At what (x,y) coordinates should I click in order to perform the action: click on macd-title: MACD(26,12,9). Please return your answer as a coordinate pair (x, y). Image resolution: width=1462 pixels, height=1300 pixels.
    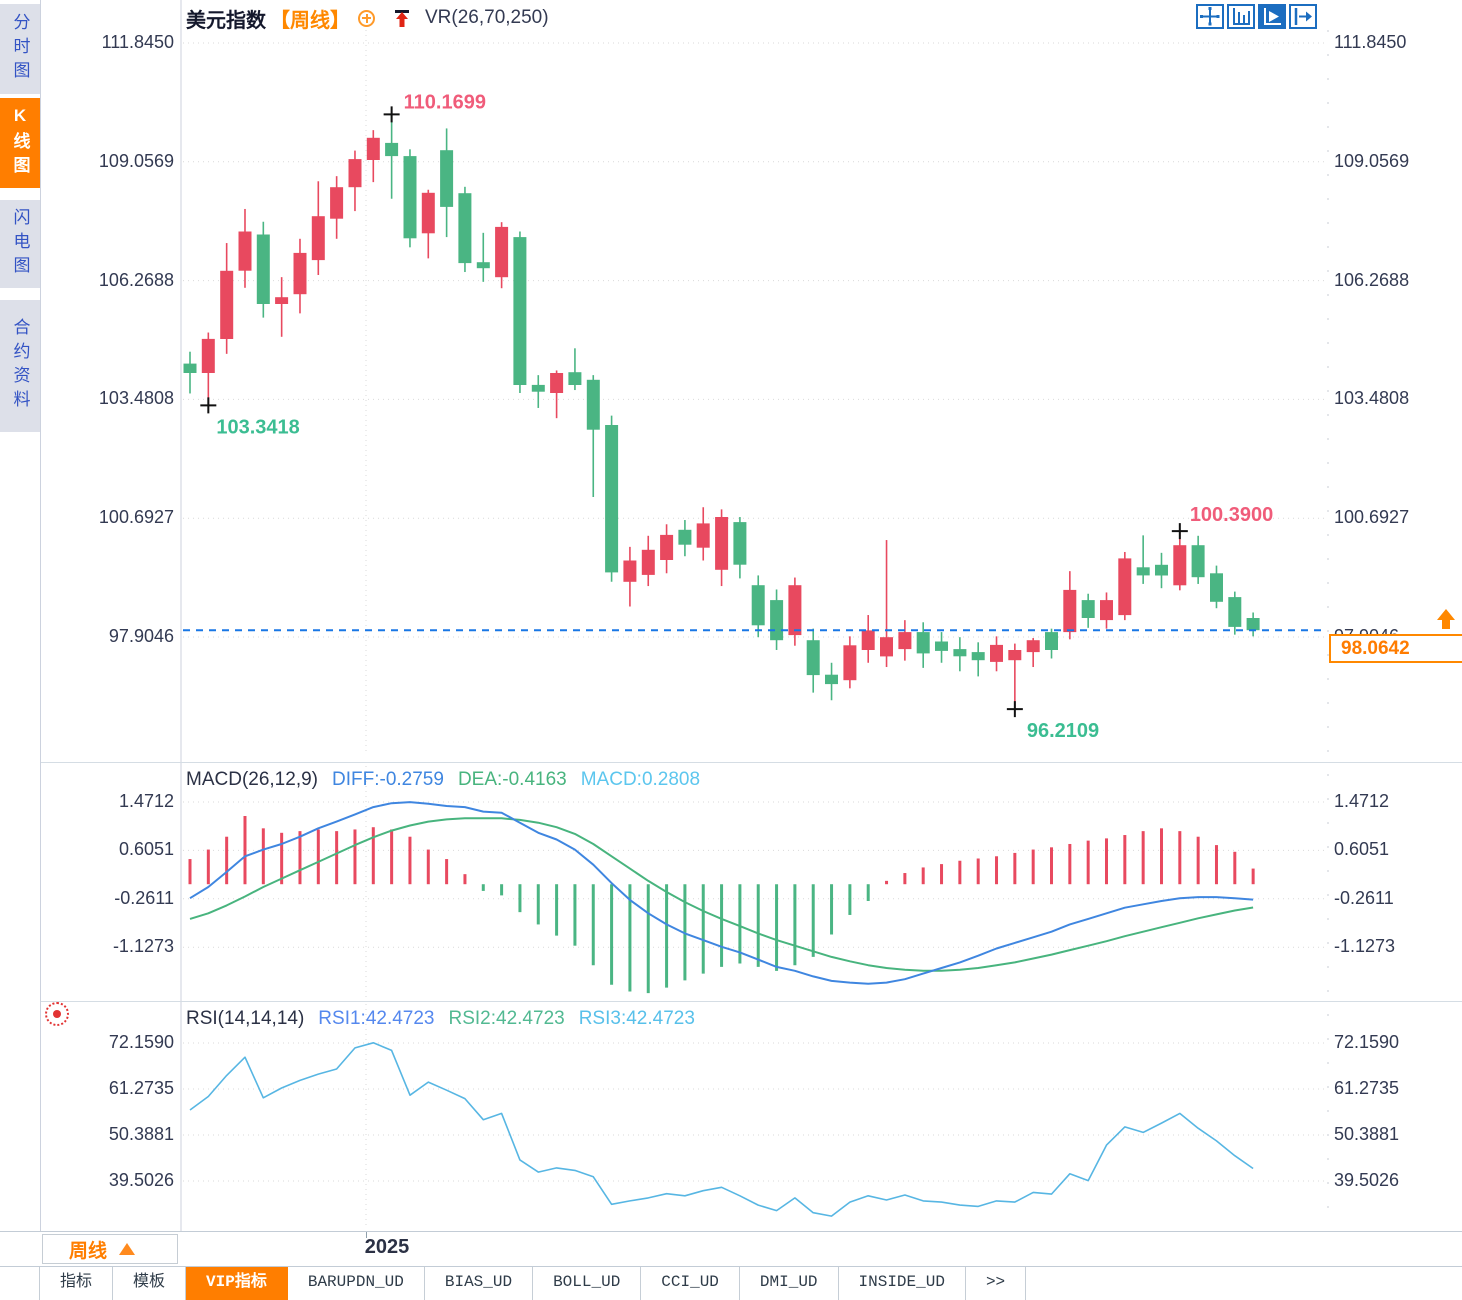
    Looking at the image, I should click on (252, 779).